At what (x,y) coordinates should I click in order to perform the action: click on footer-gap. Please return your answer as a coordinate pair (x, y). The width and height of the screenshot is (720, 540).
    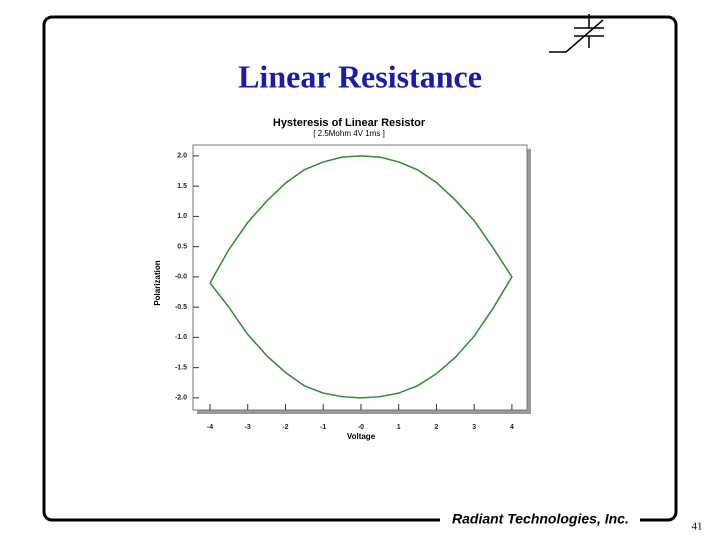
    Looking at the image, I should click on (540, 520).